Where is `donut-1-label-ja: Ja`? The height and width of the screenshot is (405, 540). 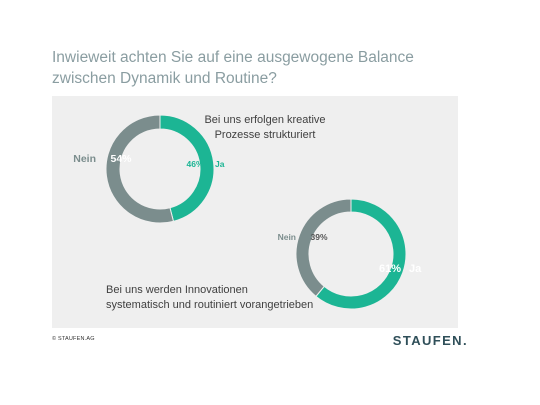
donut-1-label-ja: Ja is located at coordinates (220, 164).